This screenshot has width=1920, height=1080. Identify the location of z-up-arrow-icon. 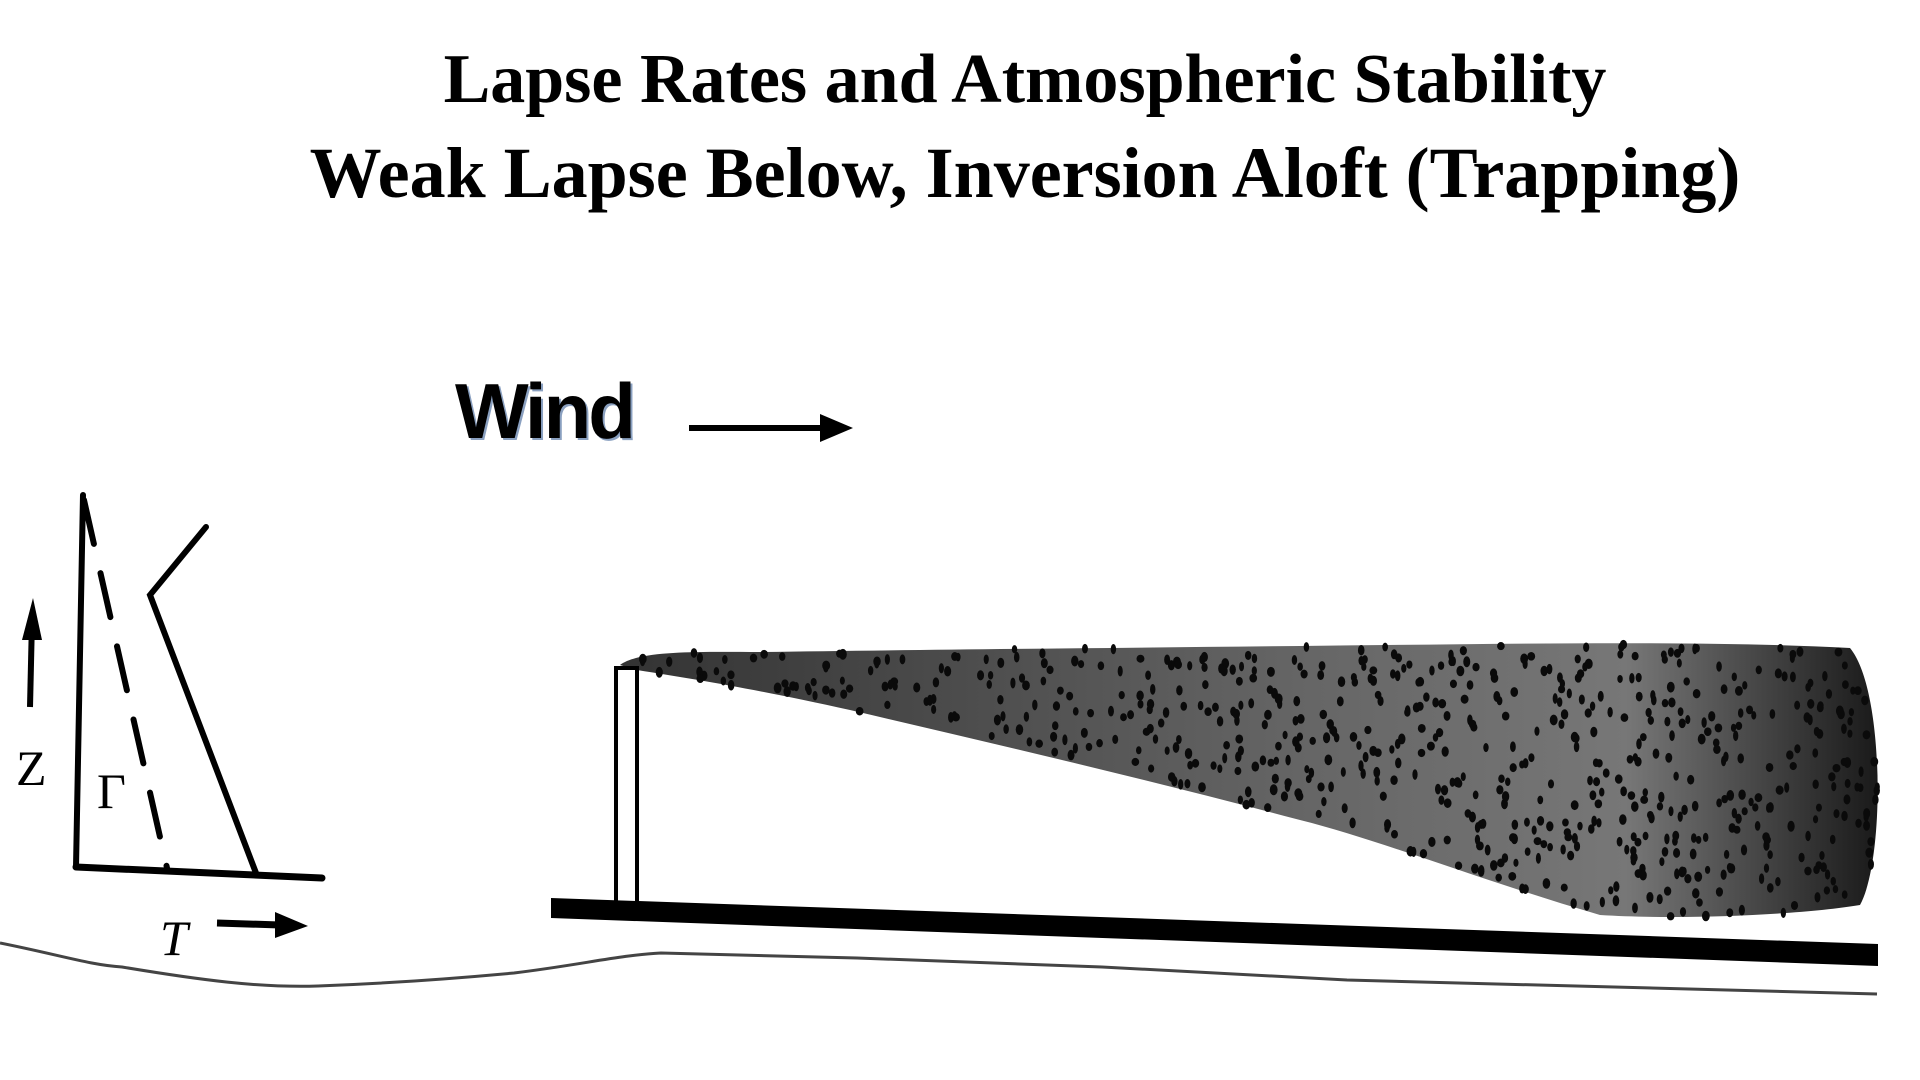
(32, 653).